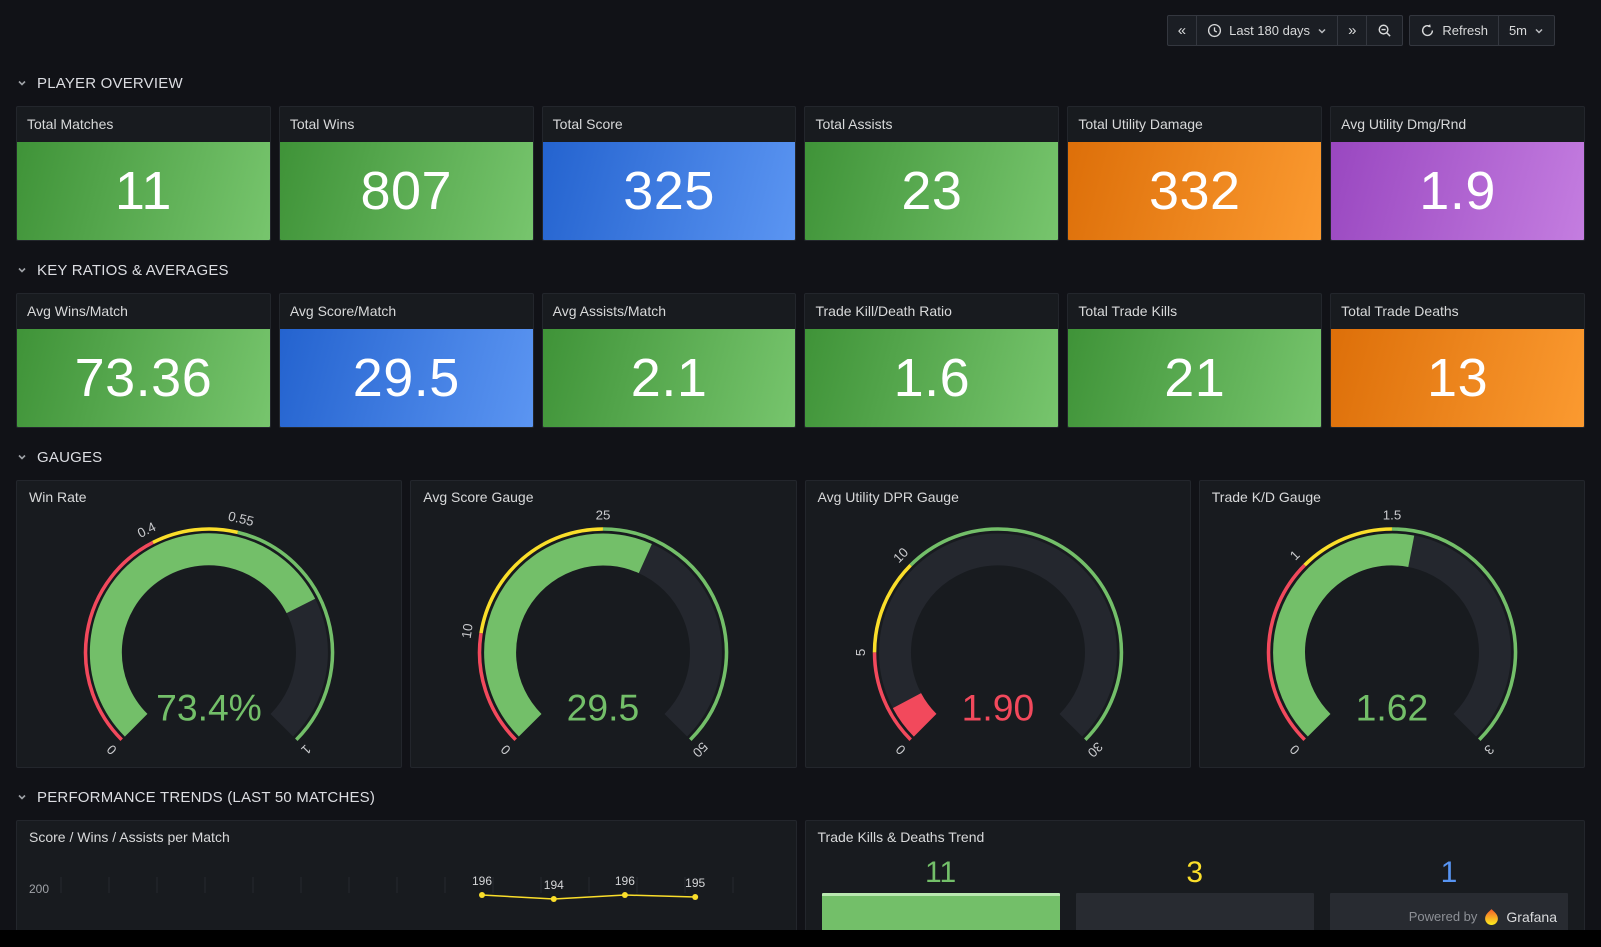 Image resolution: width=1601 pixels, height=947 pixels. I want to click on gauge-panel-win-rate: Win Rate 0 0.4 0.55 1 73.4%, so click(209, 624).